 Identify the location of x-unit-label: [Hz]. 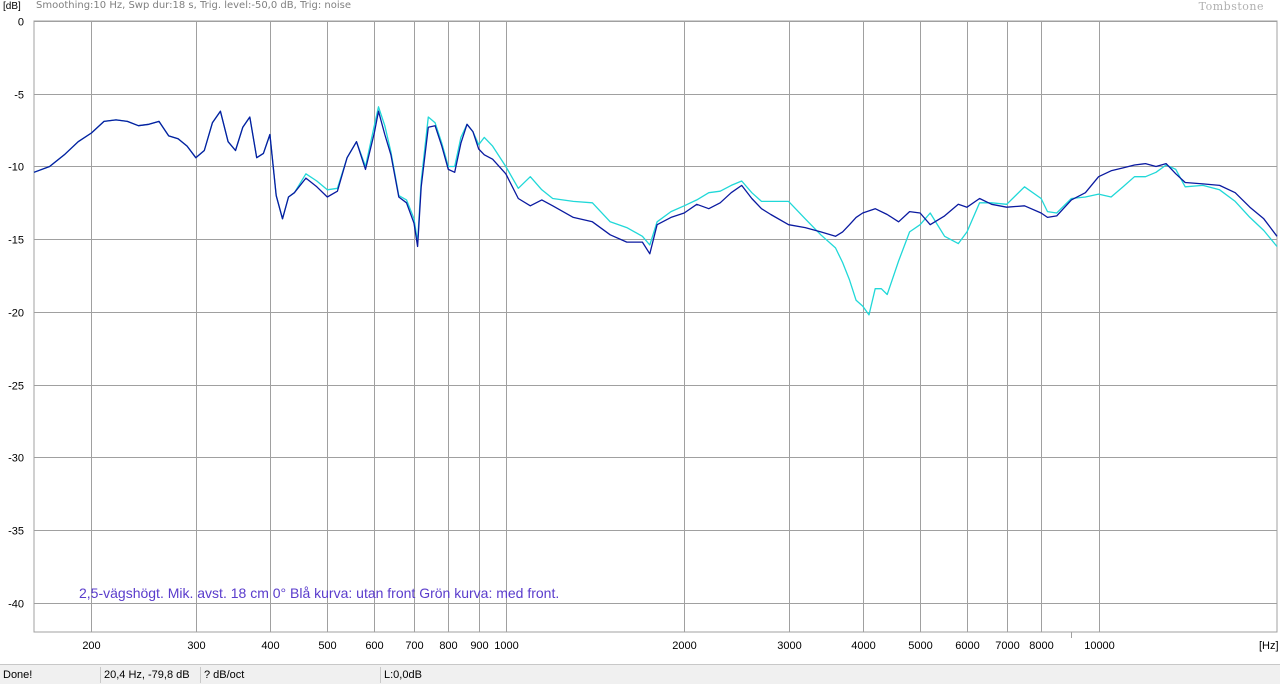
(1269, 646).